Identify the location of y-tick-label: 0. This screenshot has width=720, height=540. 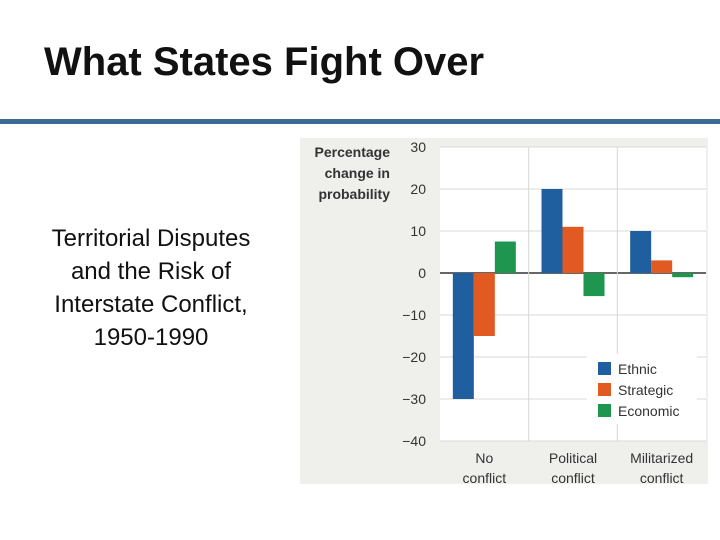
(422, 273).